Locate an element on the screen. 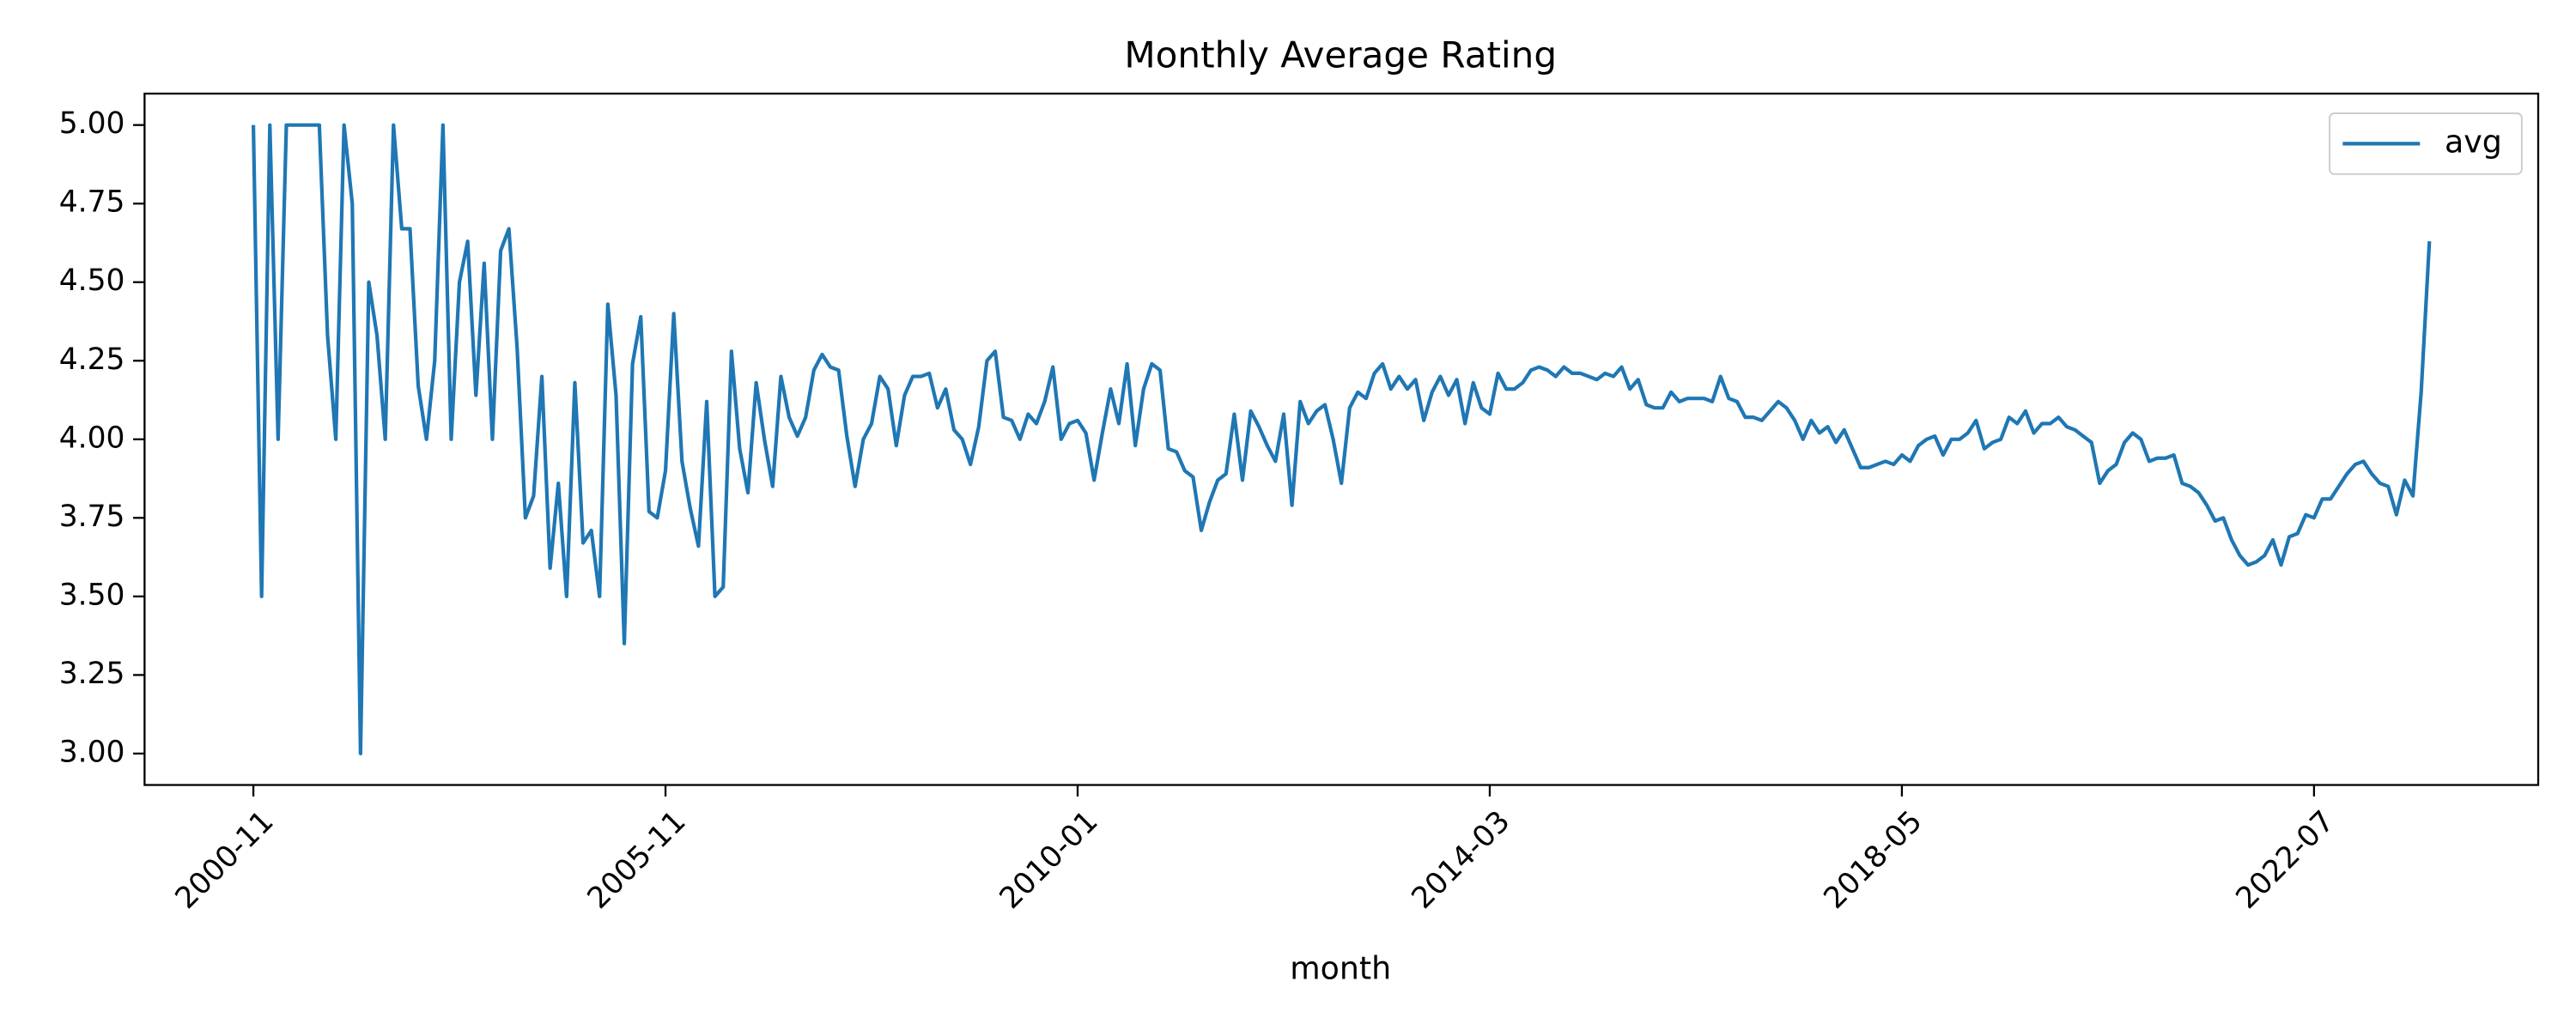 Image resolution: width=2576 pixels, height=1030 pixels. chart-title: Monthly Average Rating is located at coordinates (1341, 54).